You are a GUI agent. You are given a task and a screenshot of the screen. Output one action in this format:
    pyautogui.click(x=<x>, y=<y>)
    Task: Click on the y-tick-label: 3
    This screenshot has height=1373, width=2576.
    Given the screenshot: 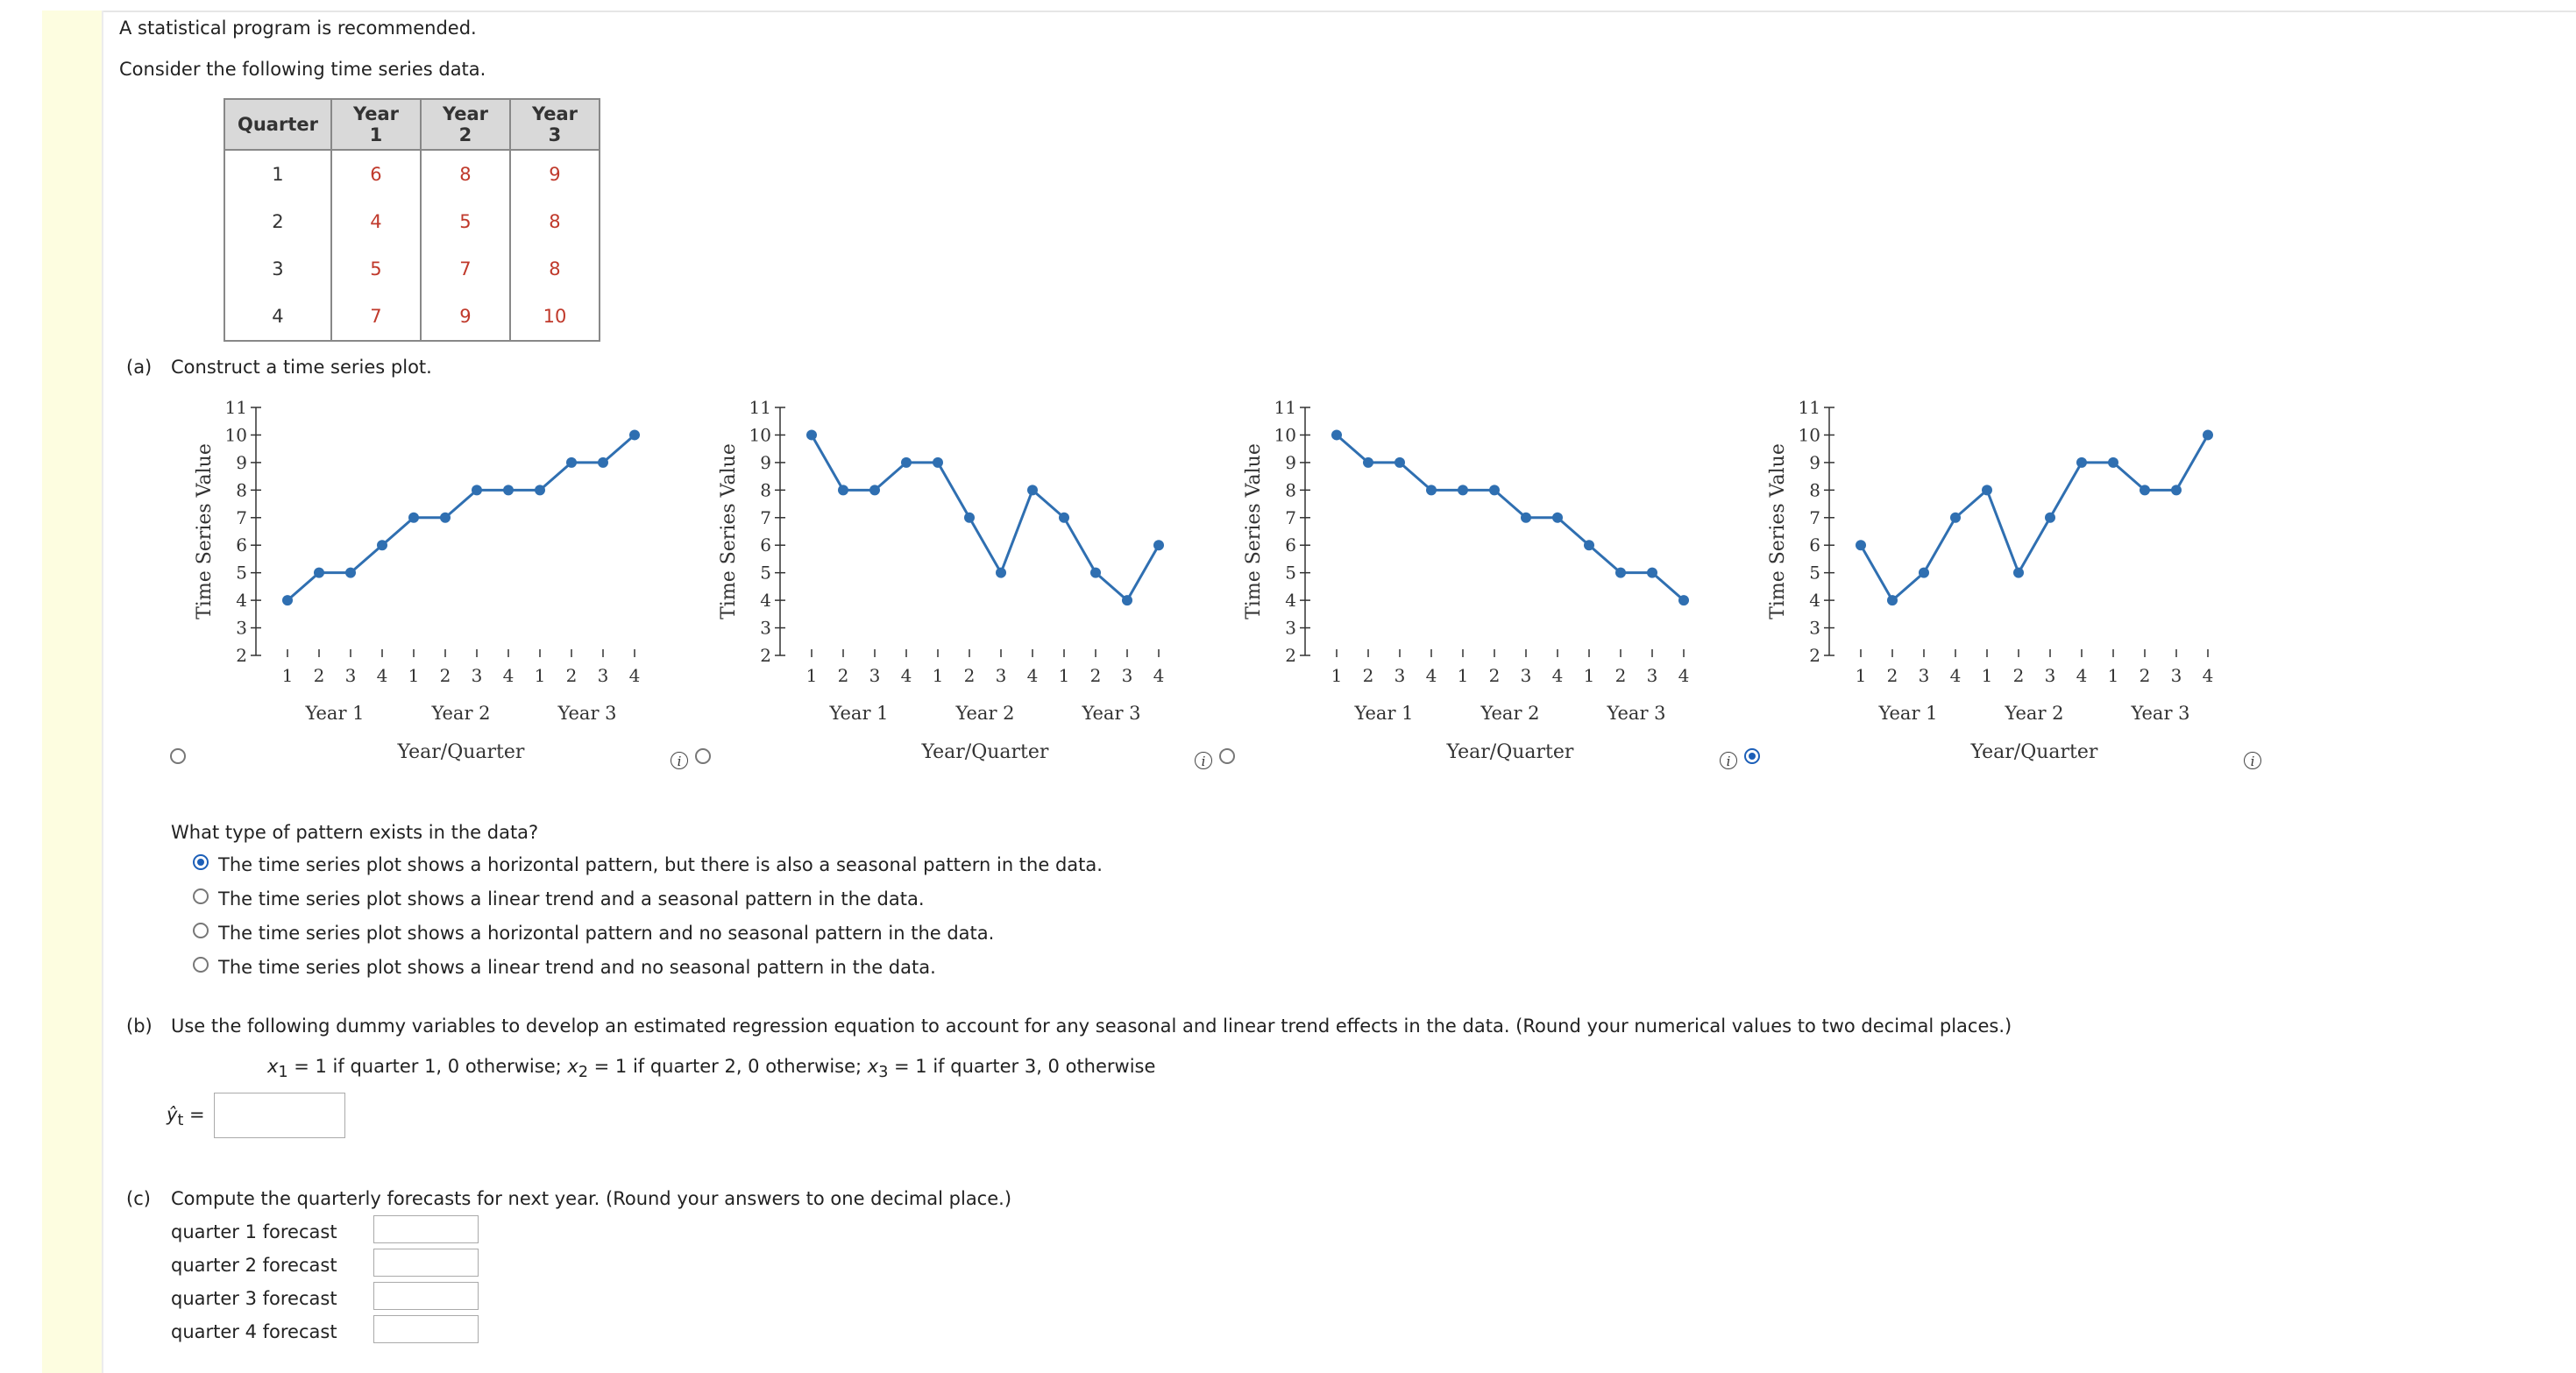 What is the action you would take?
    pyautogui.click(x=241, y=628)
    